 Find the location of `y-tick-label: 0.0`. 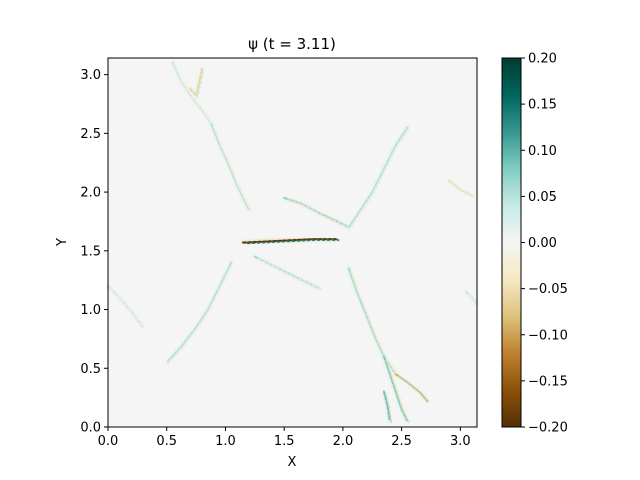

y-tick-label: 0.0 is located at coordinates (90, 428).